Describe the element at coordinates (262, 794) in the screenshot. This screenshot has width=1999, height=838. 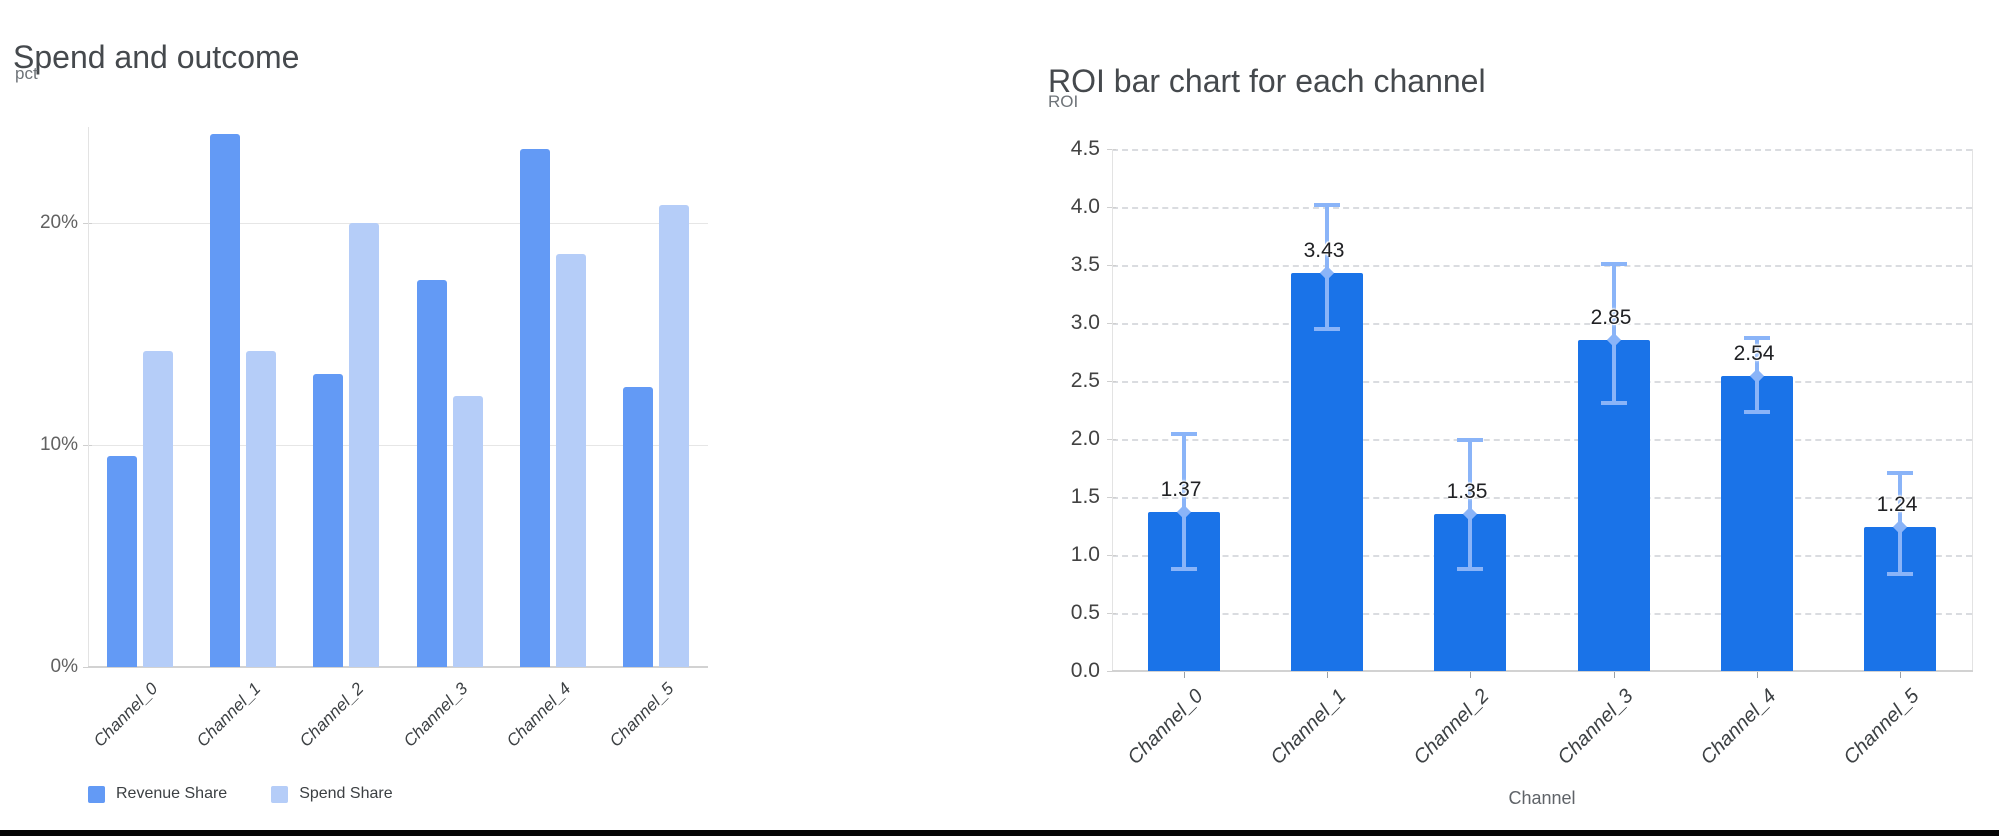
I see `legend: Revenue Share Spend Share` at that location.